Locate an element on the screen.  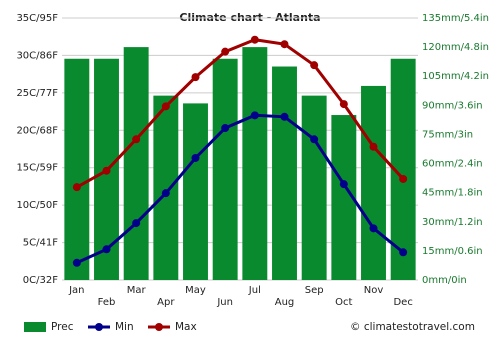
x-tick-label: Apr is located at coordinates (166, 302).